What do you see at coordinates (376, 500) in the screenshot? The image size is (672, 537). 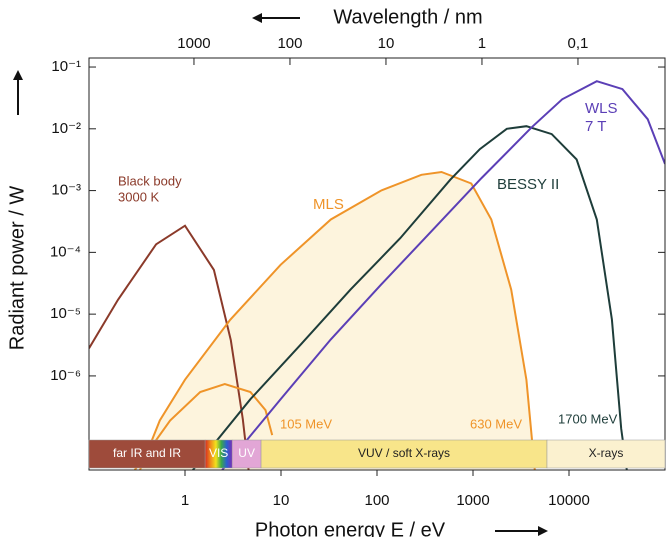 I see `x-tick-label: 100` at bounding box center [376, 500].